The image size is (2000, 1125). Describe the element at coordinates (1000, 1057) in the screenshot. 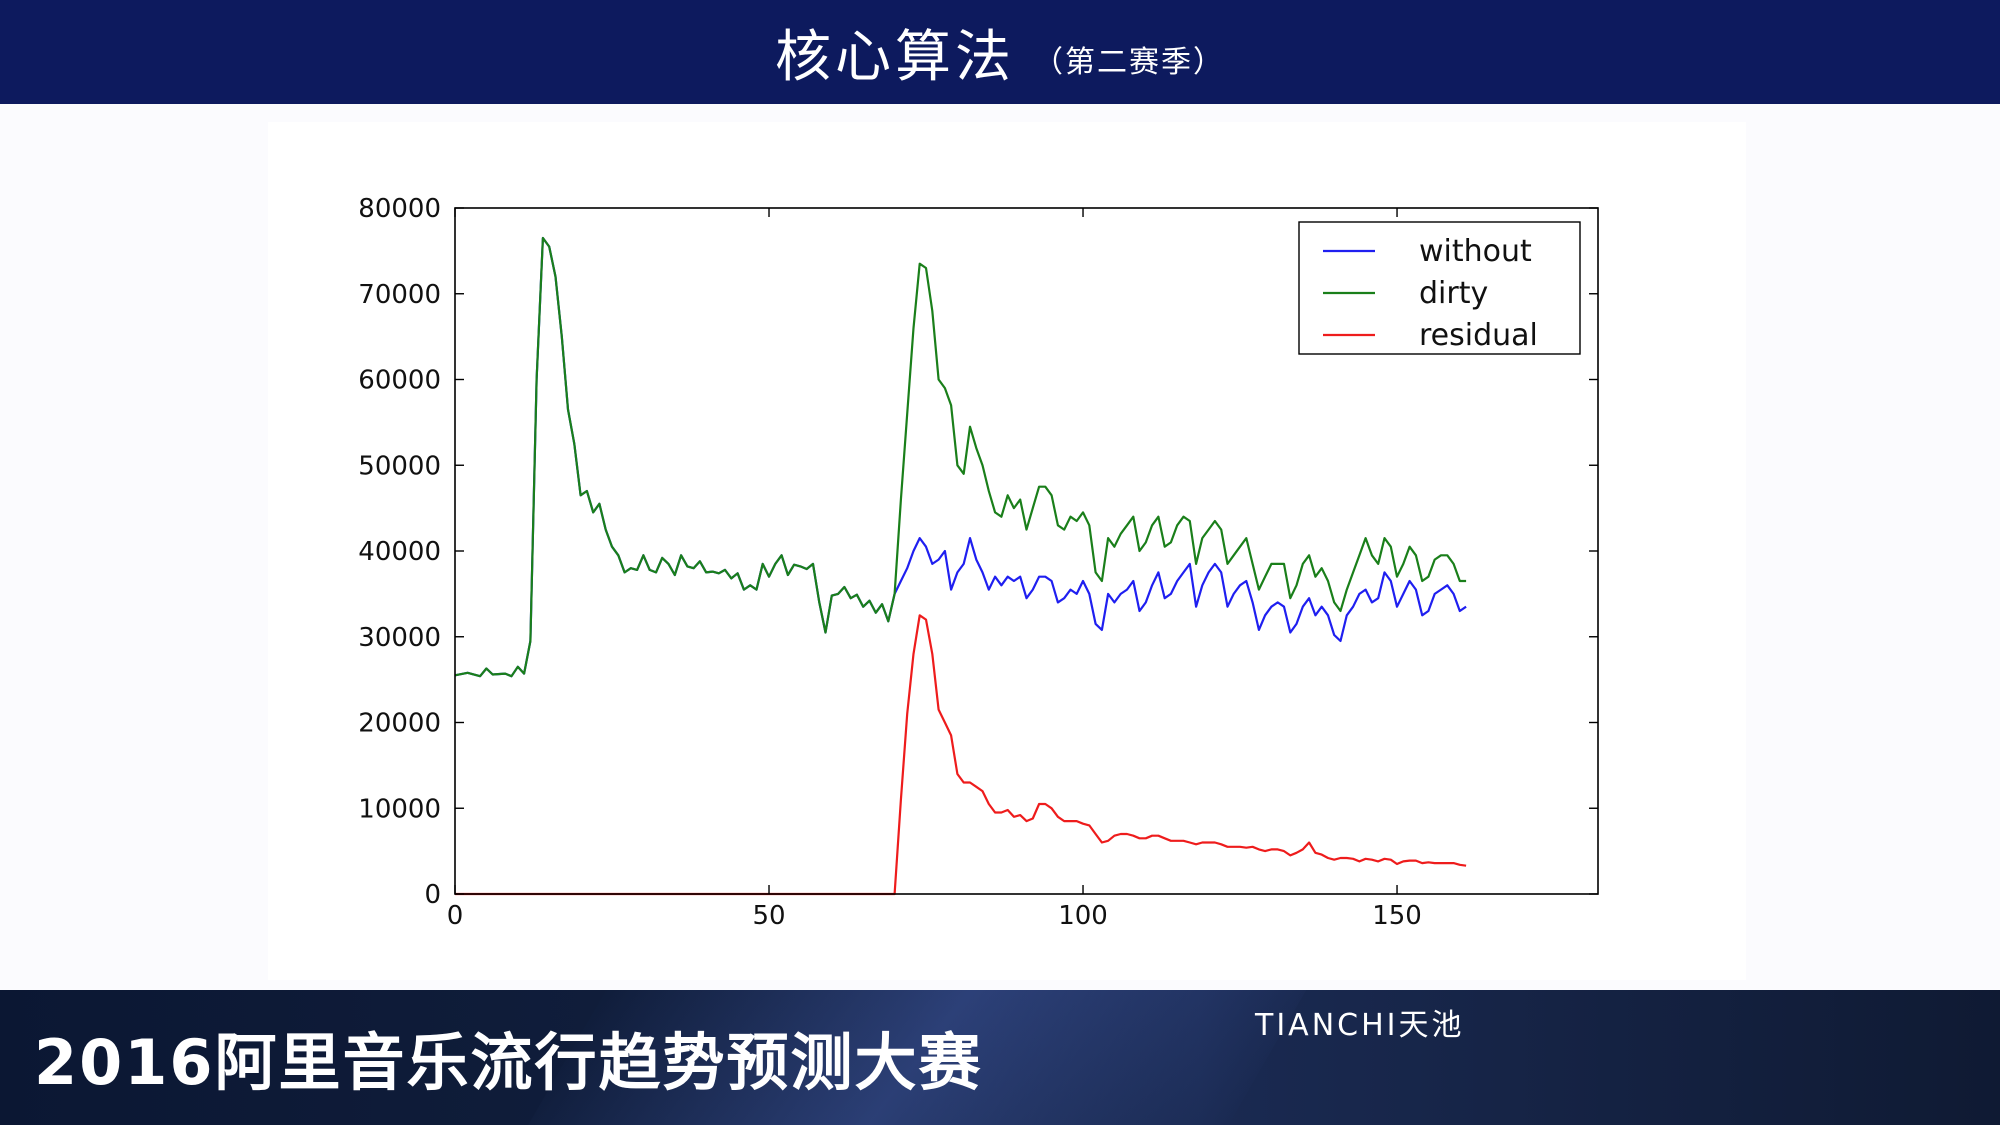

I see `footer-banner: 2016阿里音乐流行趋势预测大赛 TIANCHI天池` at that location.